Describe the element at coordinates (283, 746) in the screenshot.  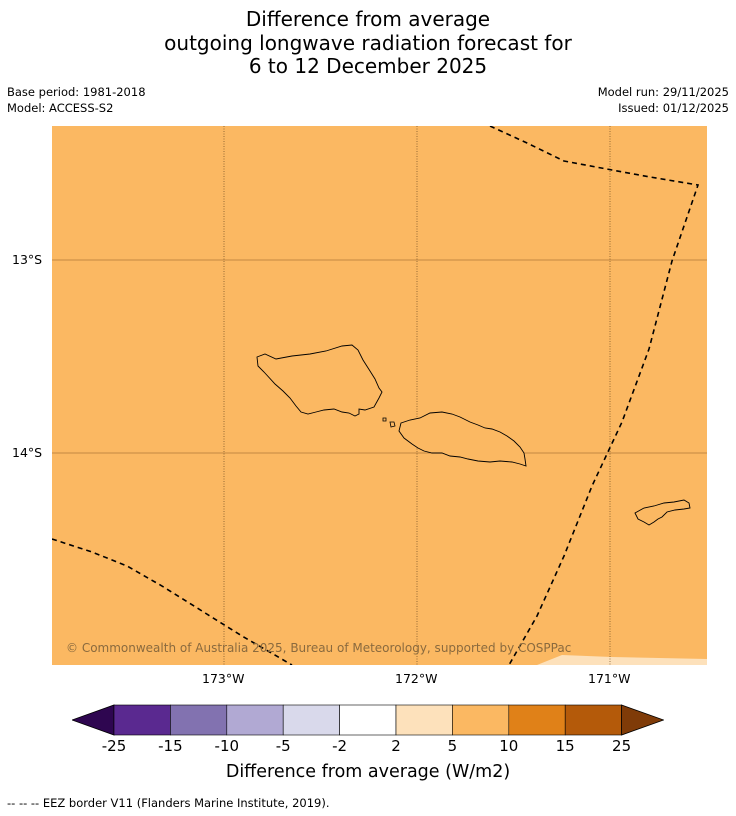
I see `colorbar-tick-label: -5` at that location.